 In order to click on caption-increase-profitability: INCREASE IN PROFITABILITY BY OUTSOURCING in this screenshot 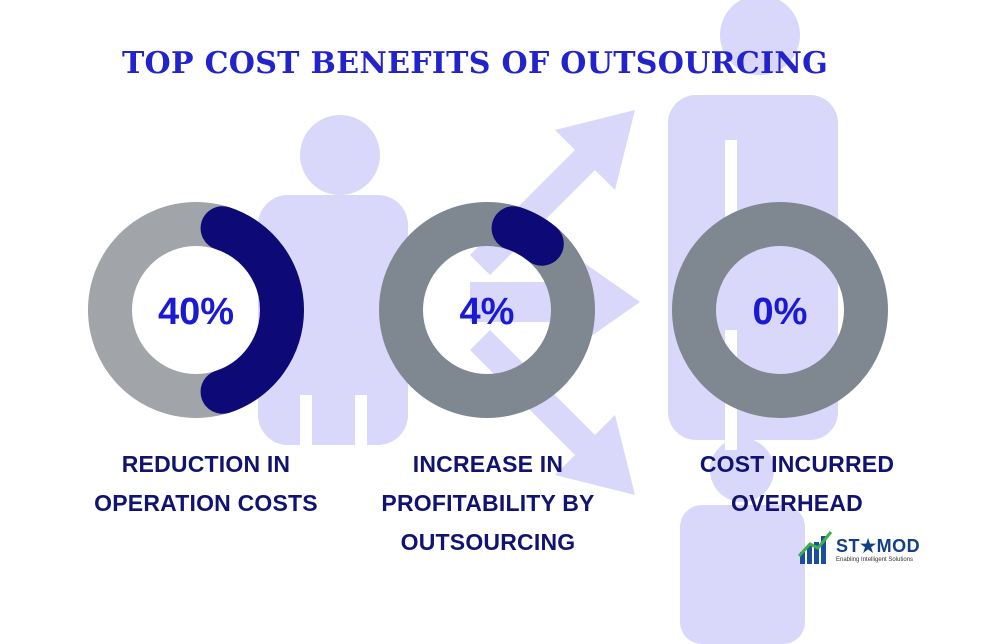, I will do `click(488, 503)`.